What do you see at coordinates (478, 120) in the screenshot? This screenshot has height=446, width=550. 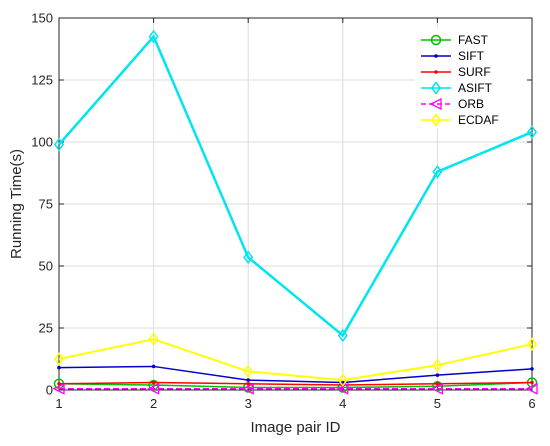 I see `legend-label-ecdaf: ECDAF` at bounding box center [478, 120].